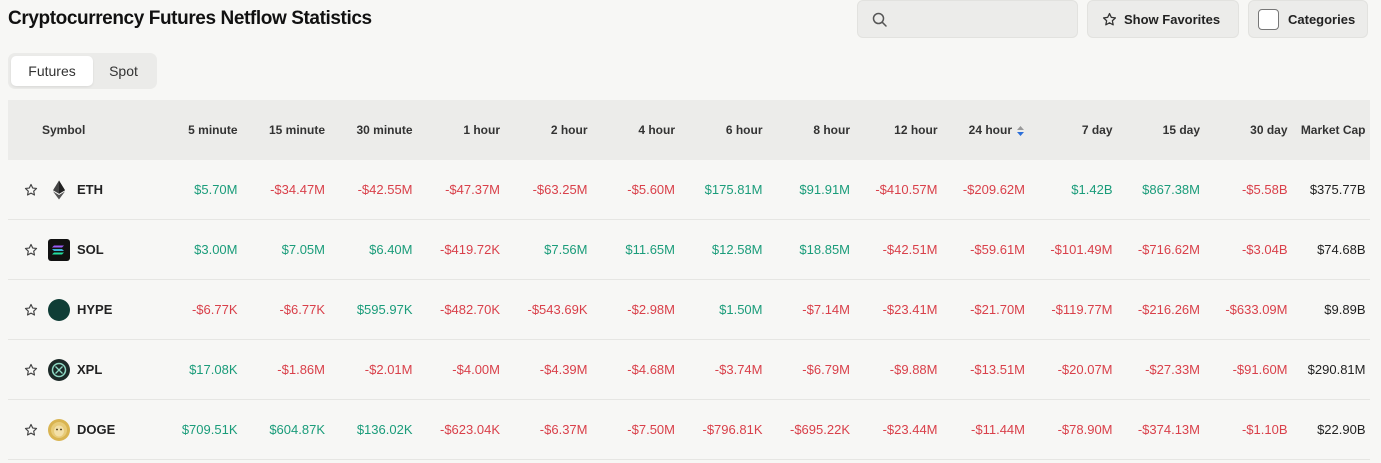 The image size is (1381, 463). I want to click on symbol-cell: HYPE, so click(79, 309).